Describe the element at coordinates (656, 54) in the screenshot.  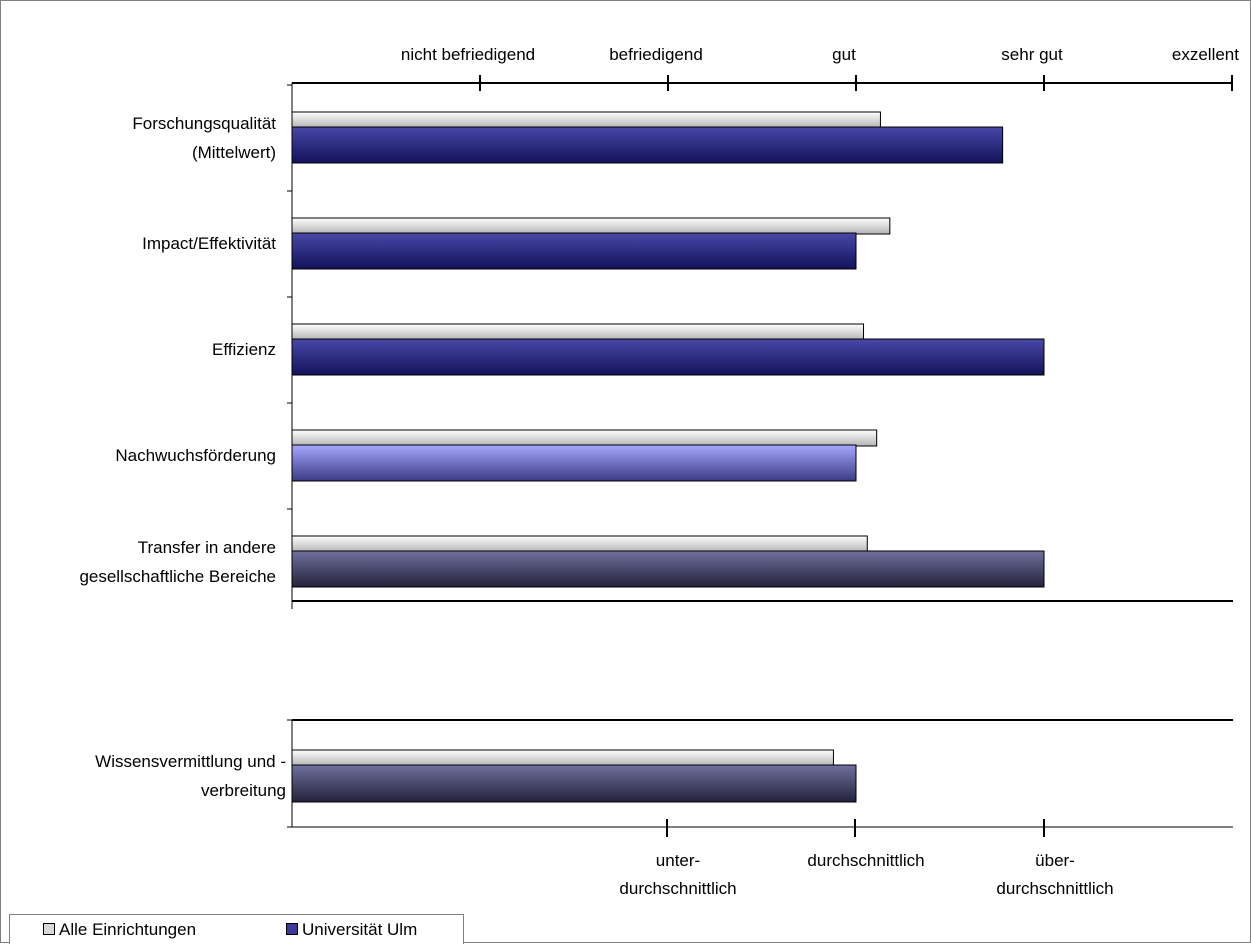
I see `top-axis-label: befriedigend` at that location.